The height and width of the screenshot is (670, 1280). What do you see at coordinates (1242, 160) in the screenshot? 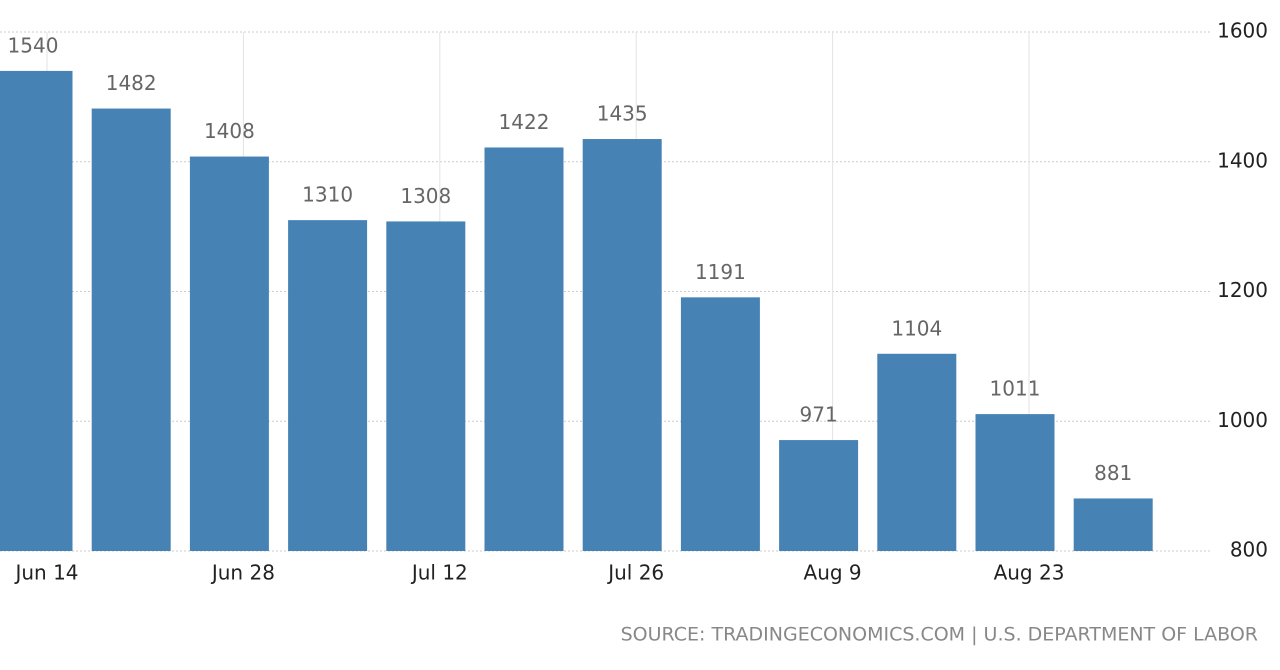
I see `y-tick-label: 1400` at bounding box center [1242, 160].